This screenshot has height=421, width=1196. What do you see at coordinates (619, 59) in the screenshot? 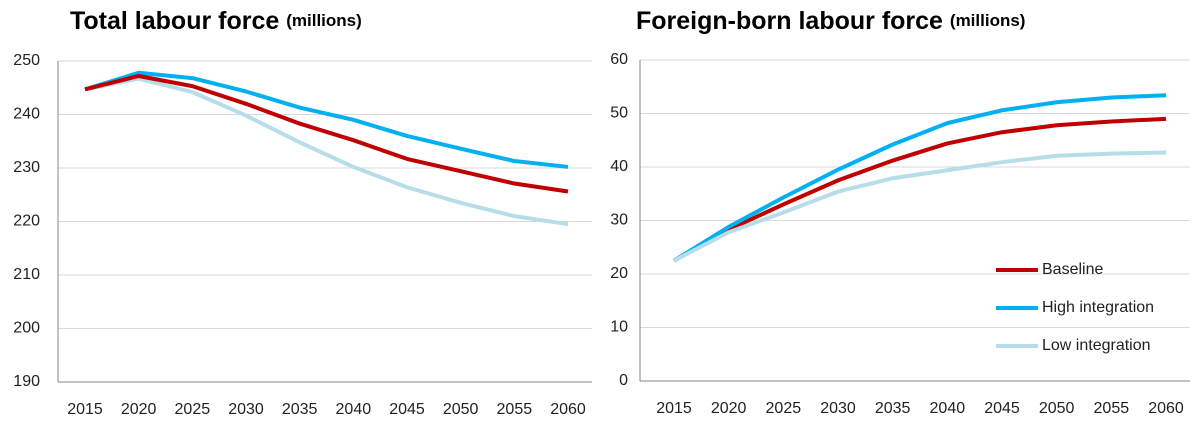
I see `y-tick-label: 60` at bounding box center [619, 59].